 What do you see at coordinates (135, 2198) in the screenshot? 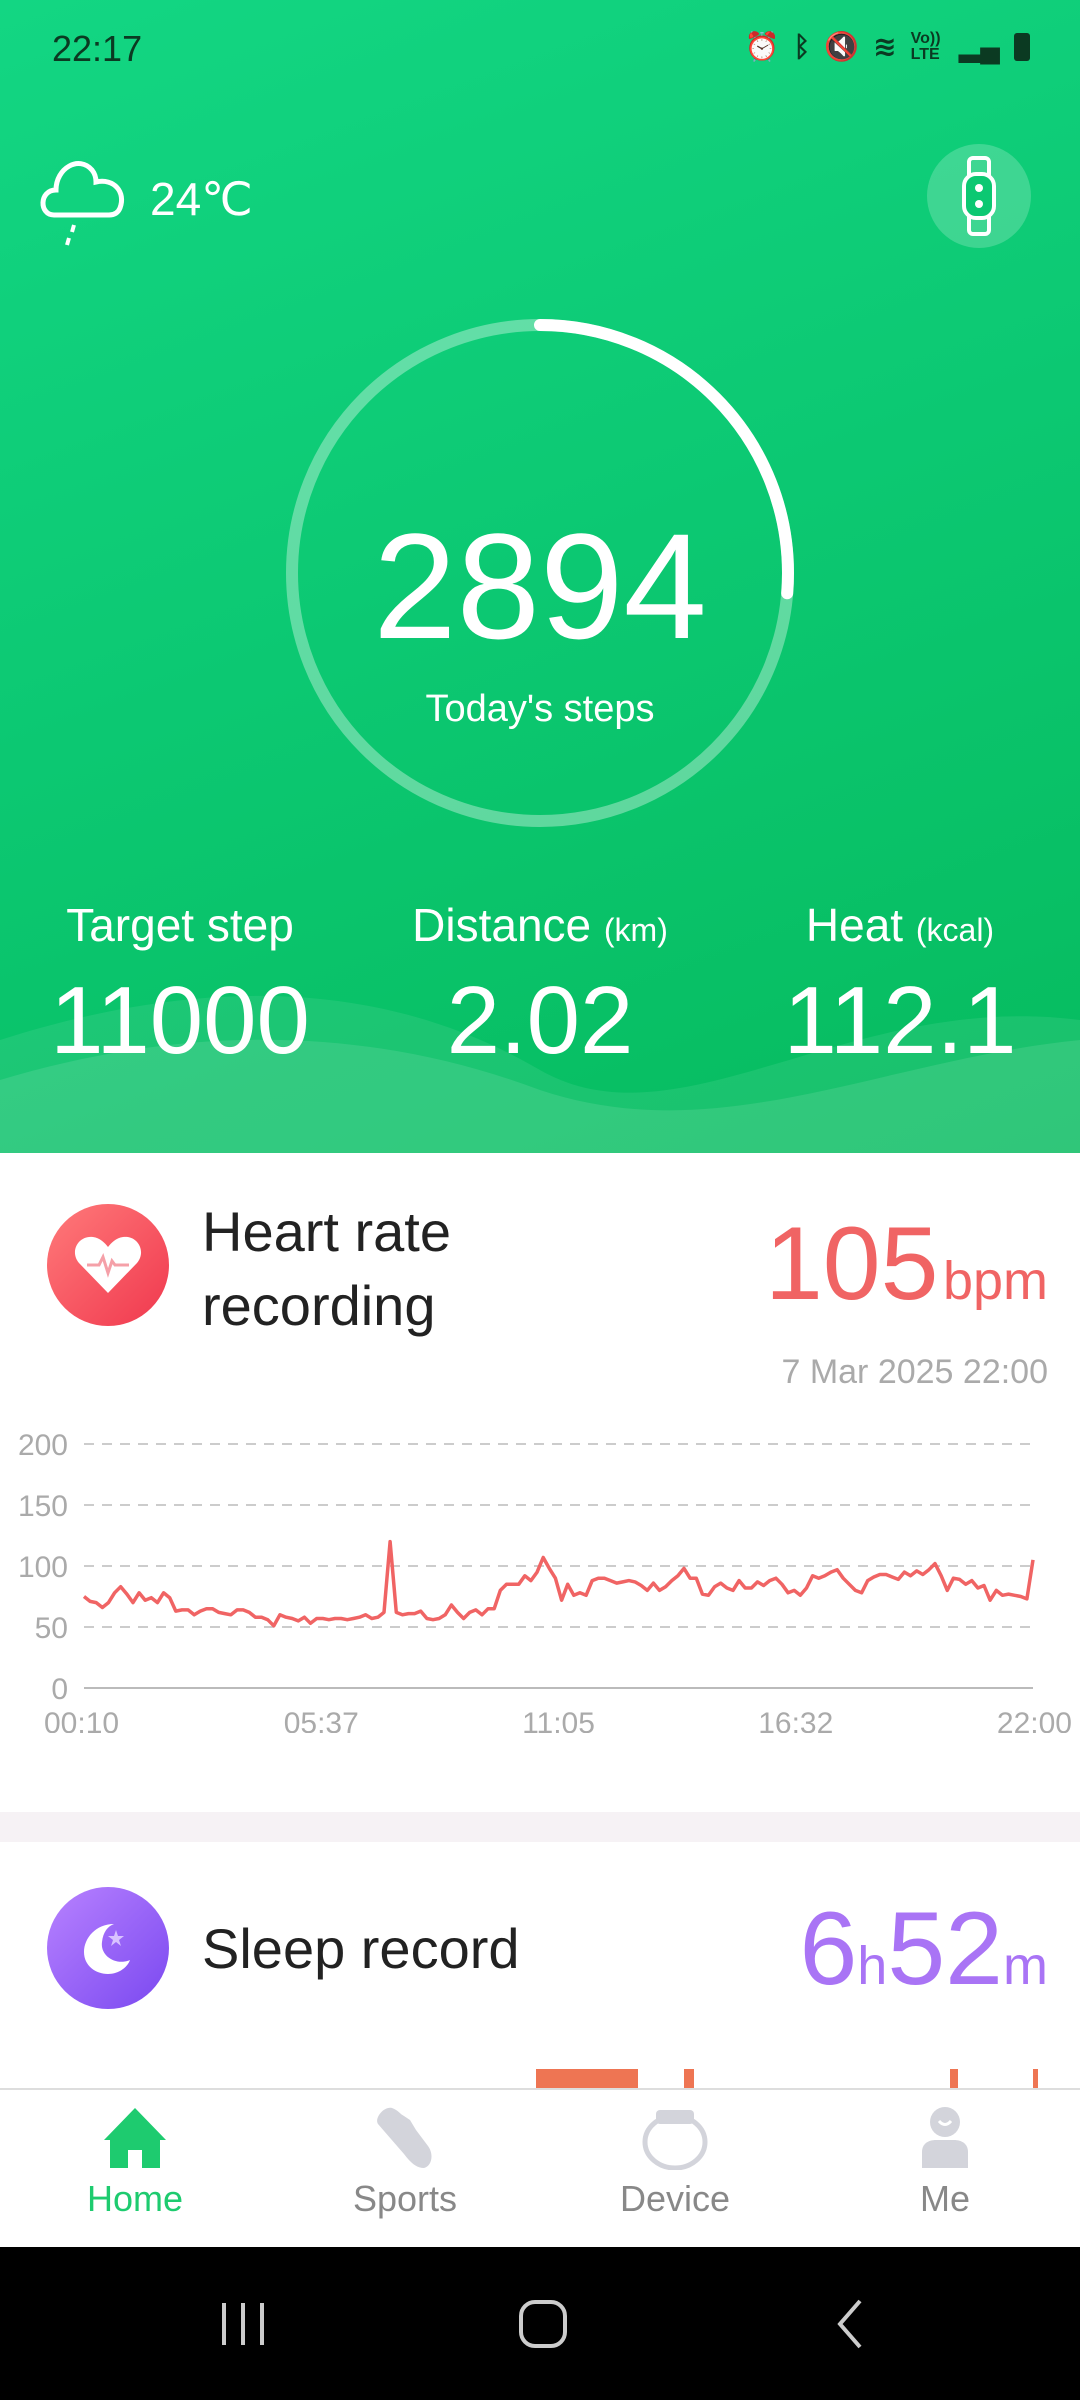
I see `nav-label: Home` at bounding box center [135, 2198].